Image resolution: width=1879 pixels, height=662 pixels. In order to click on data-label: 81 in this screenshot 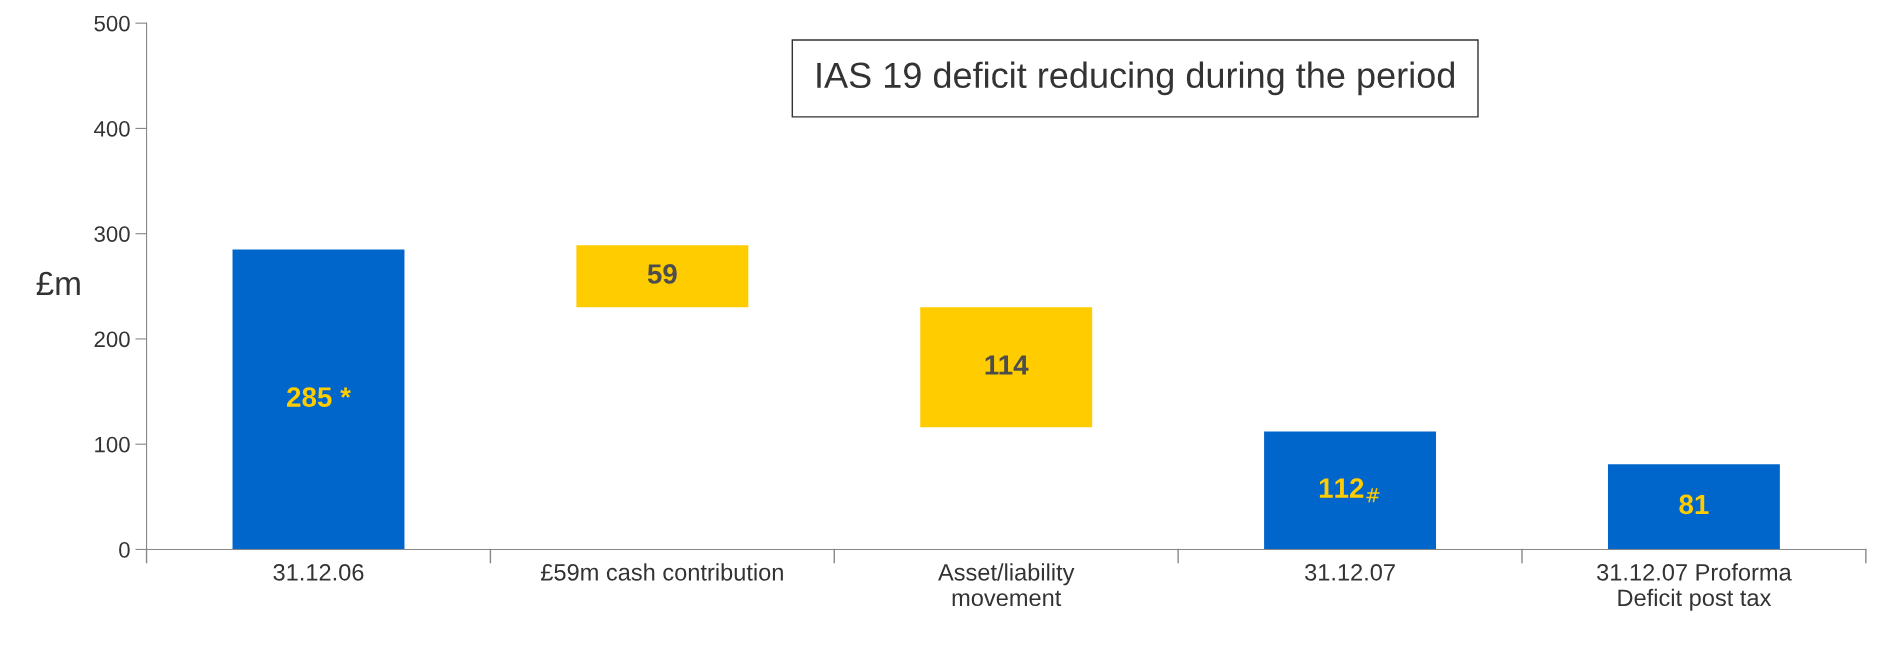, I will do `click(1694, 504)`.